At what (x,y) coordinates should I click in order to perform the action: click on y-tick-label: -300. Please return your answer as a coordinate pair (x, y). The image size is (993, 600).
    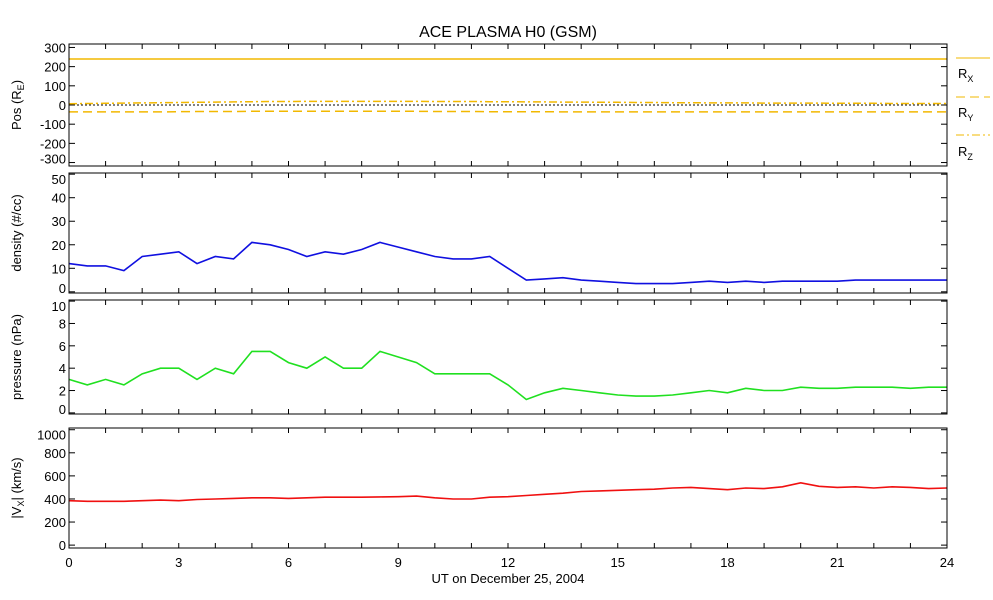
    Looking at the image, I should click on (53, 159).